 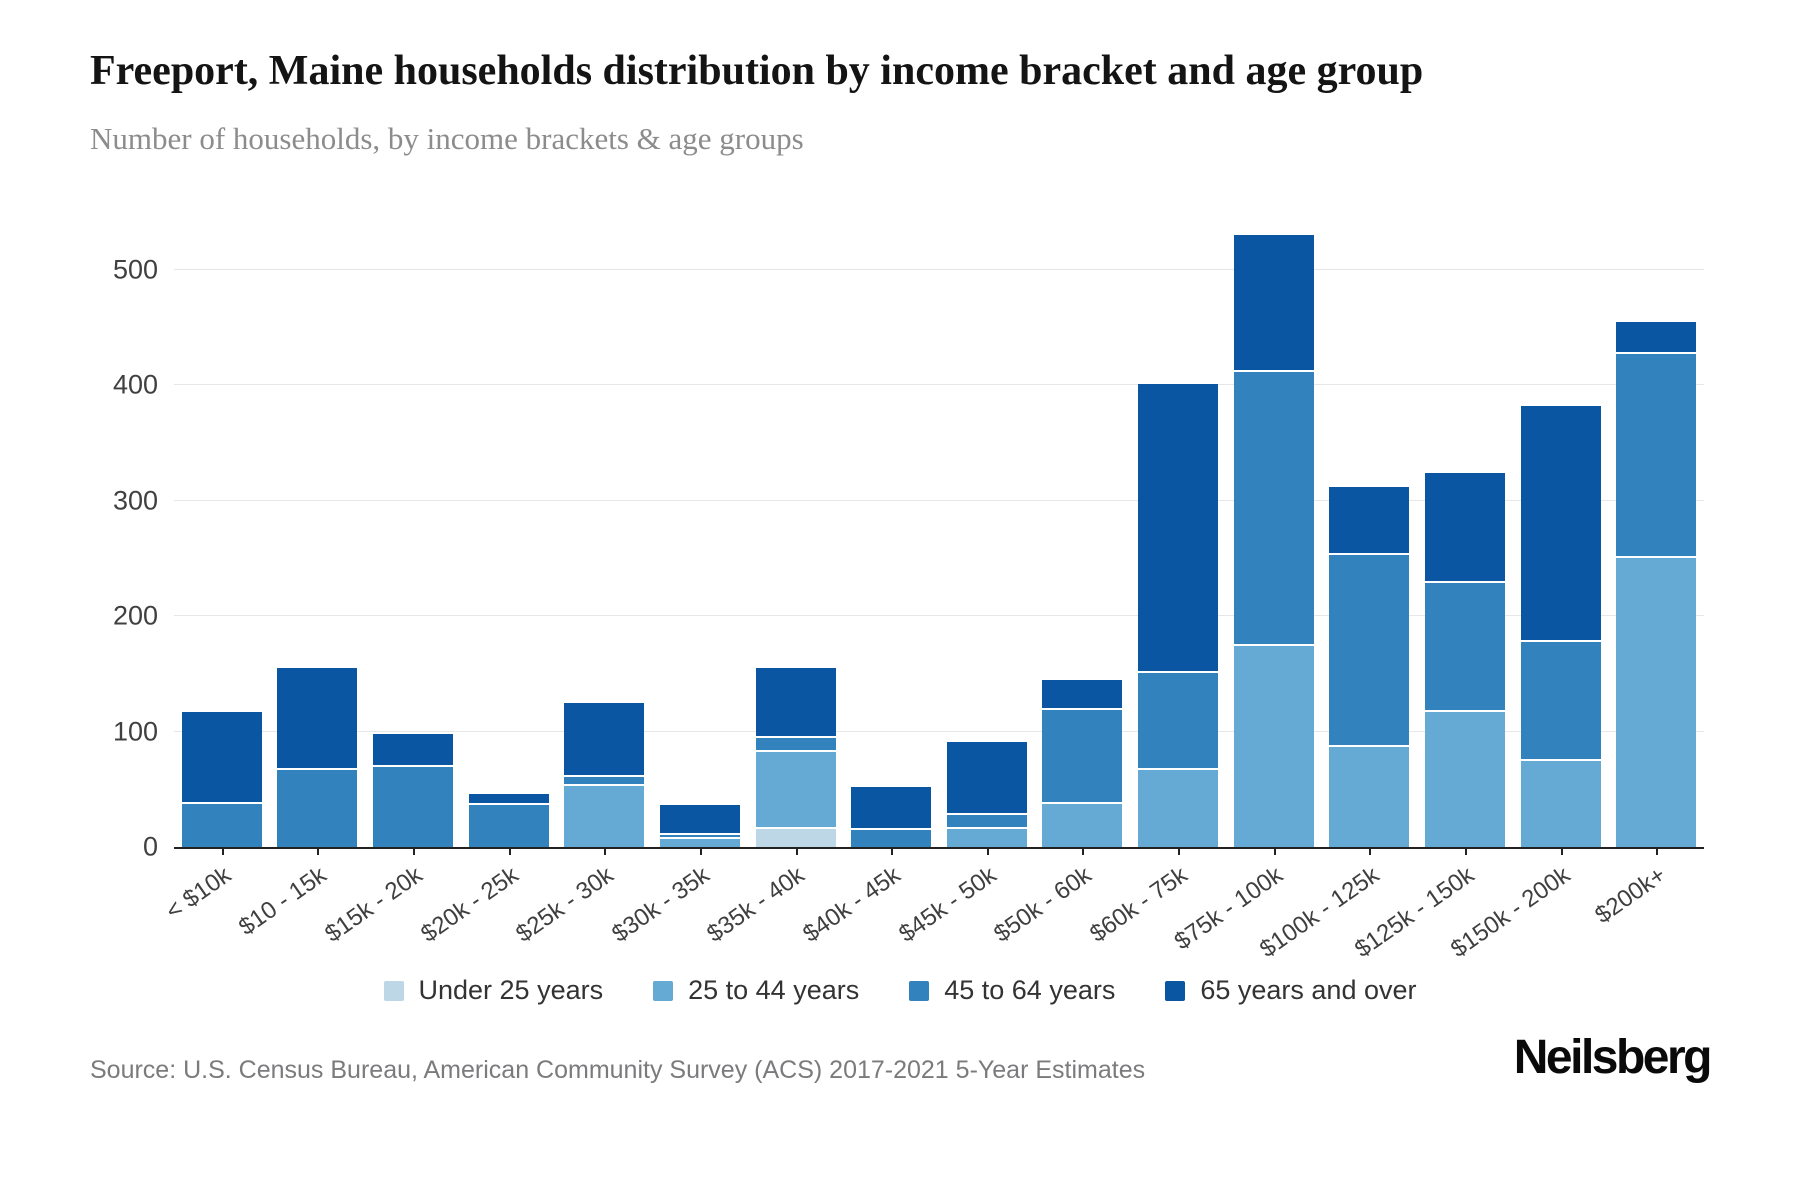 I want to click on y-axis-tick-label: 300, so click(x=135, y=500).